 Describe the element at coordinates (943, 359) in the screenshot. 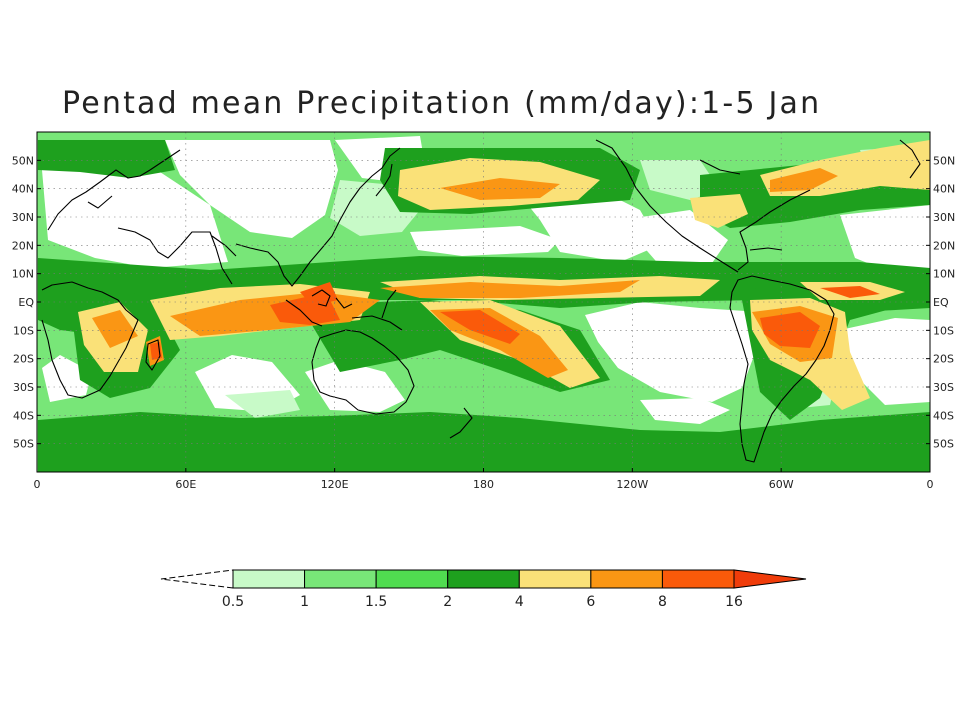

I see `lat-label-right: 20S` at that location.